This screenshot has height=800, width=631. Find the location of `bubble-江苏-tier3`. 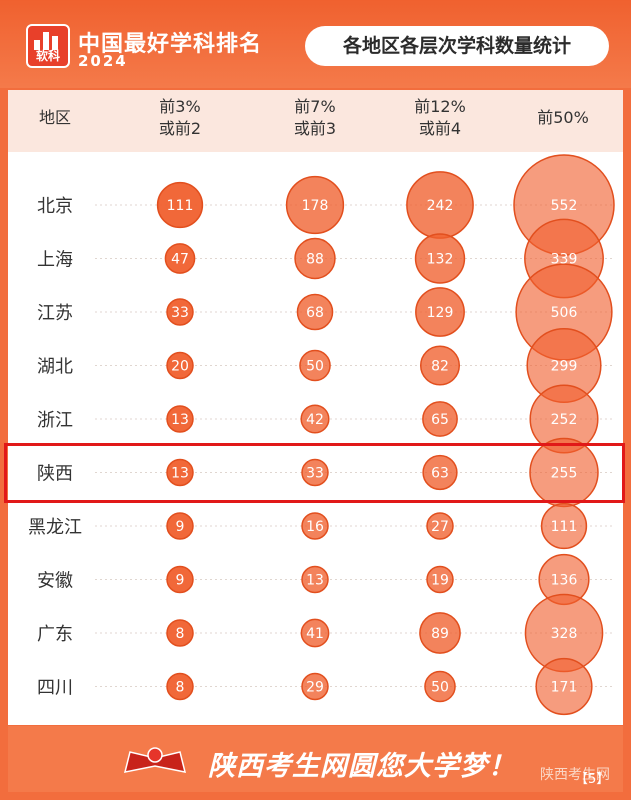

bubble-江苏-tier3 is located at coordinates (440, 312).